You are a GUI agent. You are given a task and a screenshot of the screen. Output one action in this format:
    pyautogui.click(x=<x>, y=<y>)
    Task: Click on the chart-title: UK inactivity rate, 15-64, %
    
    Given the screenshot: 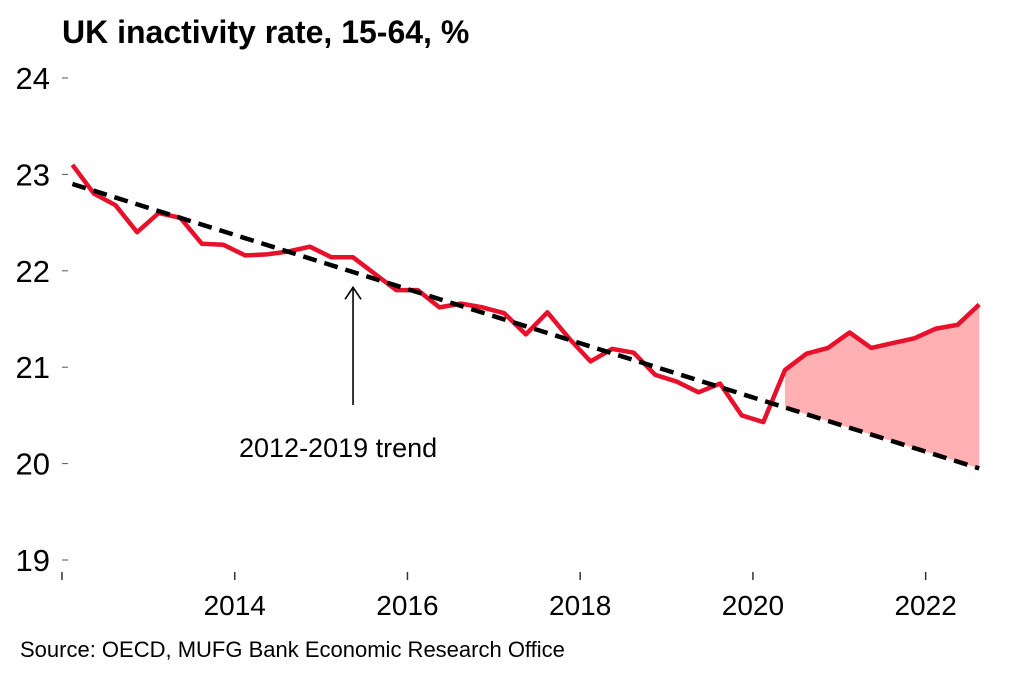 What is the action you would take?
    pyautogui.click(x=266, y=32)
    